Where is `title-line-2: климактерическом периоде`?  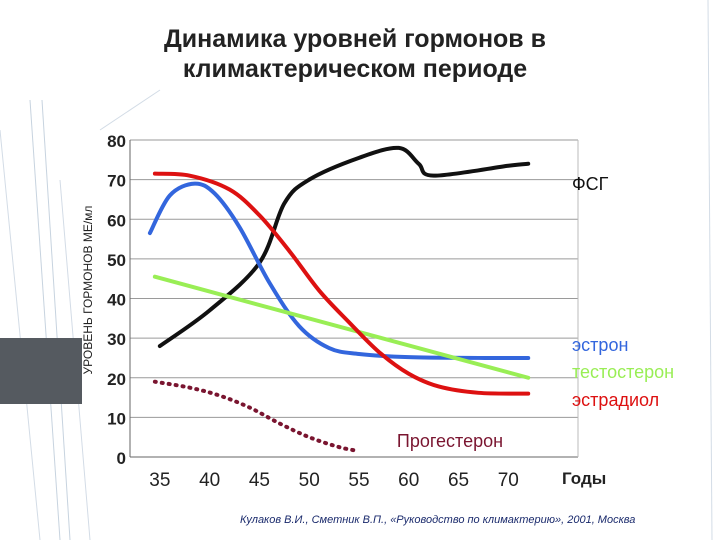 title-line-2: климактерическом периоде is located at coordinates (355, 69).